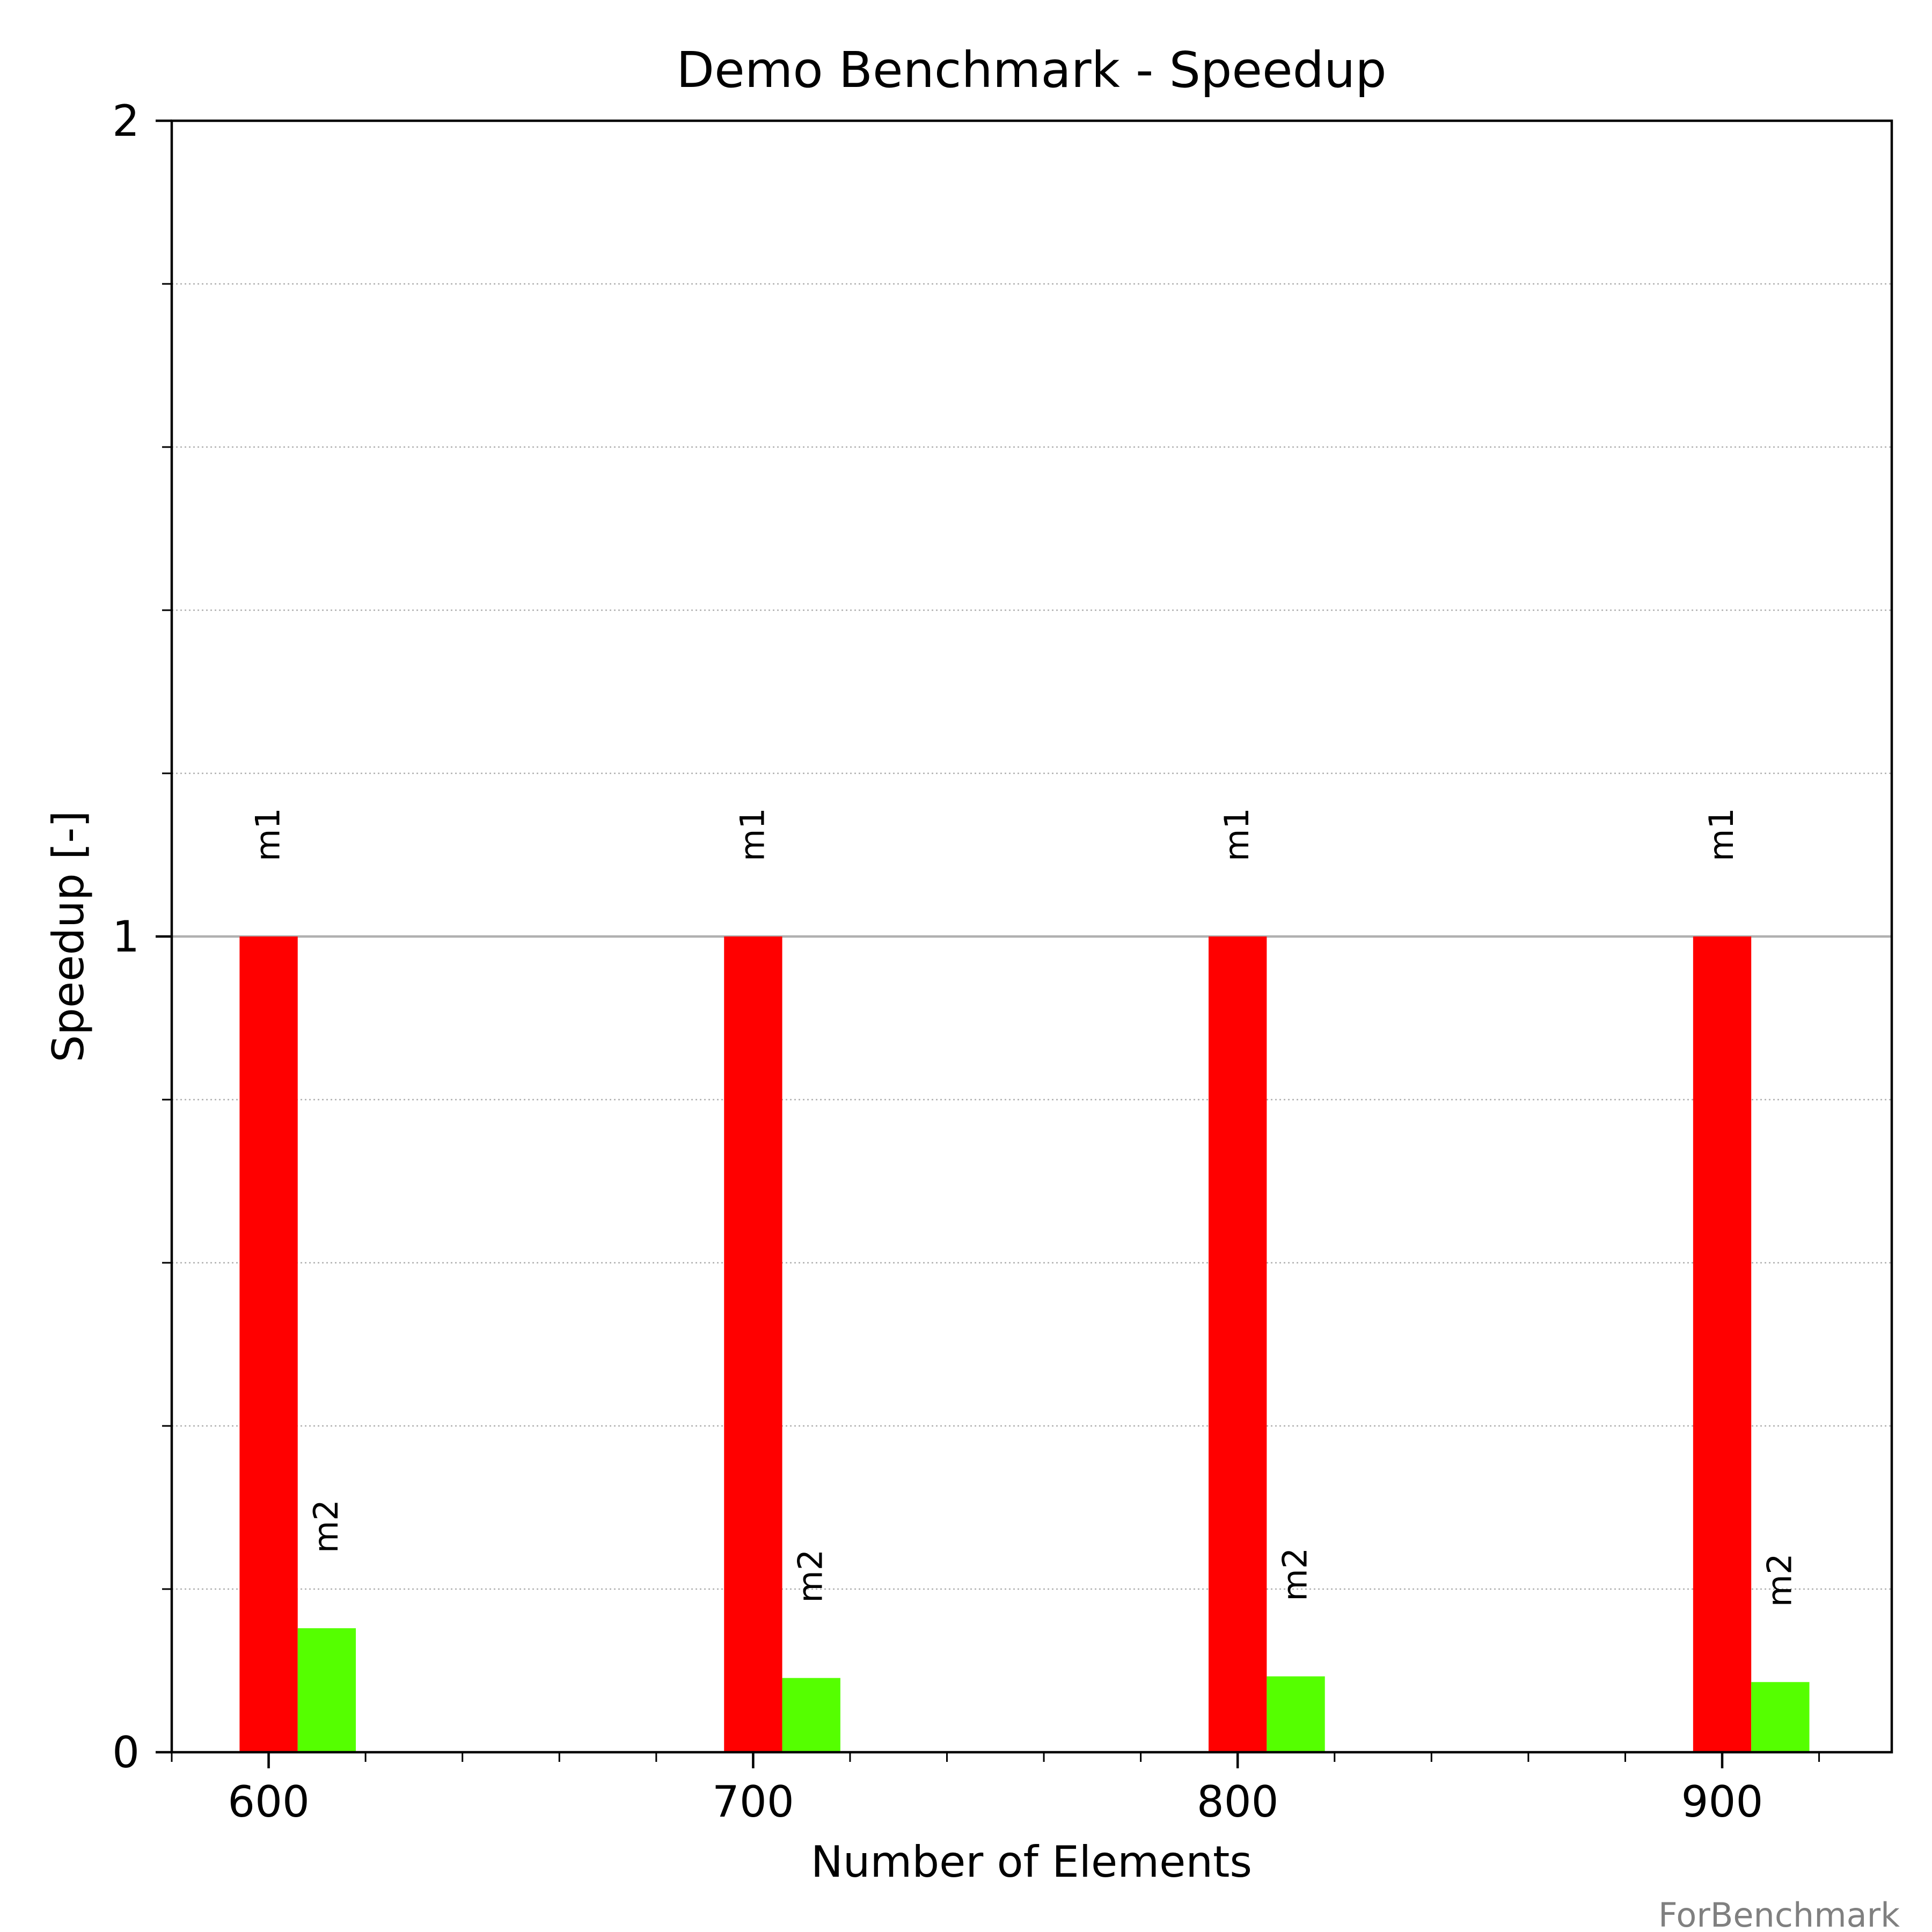  I want to click on x-tick-label: 800, so click(1238, 1802).